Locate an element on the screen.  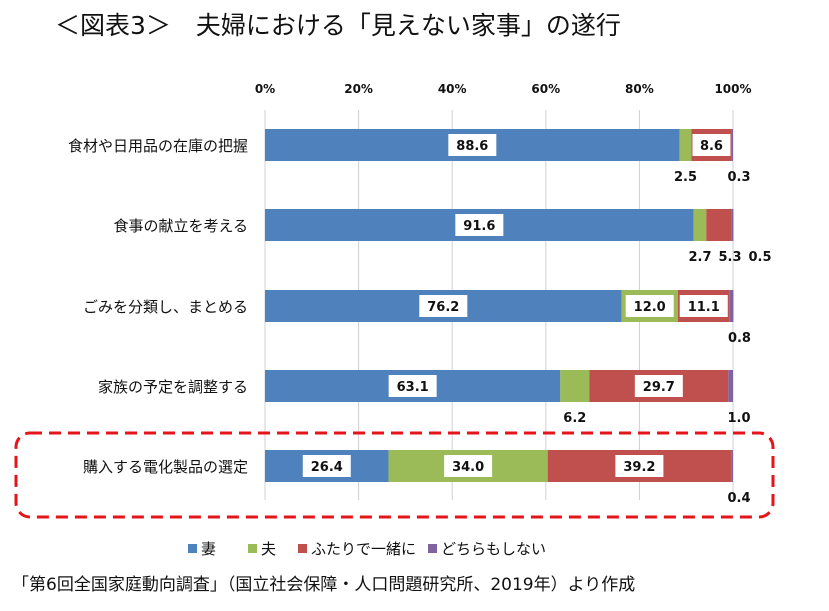
data-label: 5.3 is located at coordinates (729, 257).